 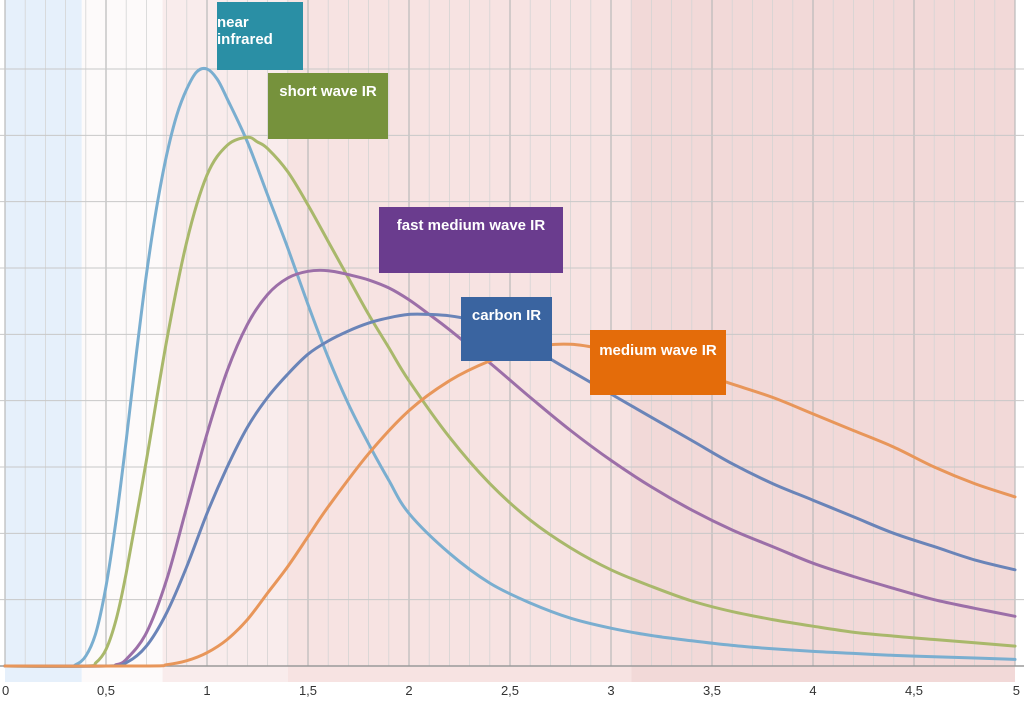 What do you see at coordinates (712, 690) in the screenshot?
I see `x-tick-label: 3,5` at bounding box center [712, 690].